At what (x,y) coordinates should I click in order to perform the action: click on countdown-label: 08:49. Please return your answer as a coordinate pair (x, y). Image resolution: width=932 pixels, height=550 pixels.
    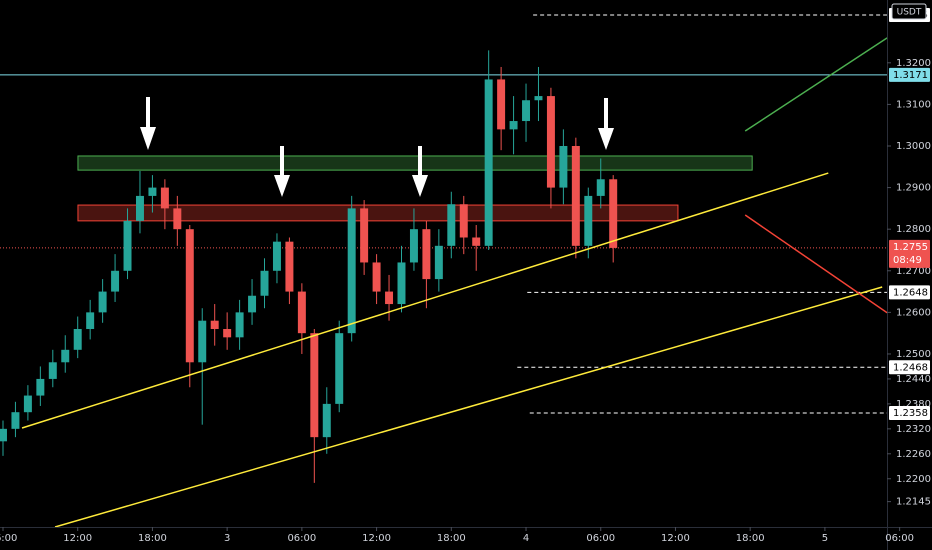
    Looking at the image, I should click on (907, 260).